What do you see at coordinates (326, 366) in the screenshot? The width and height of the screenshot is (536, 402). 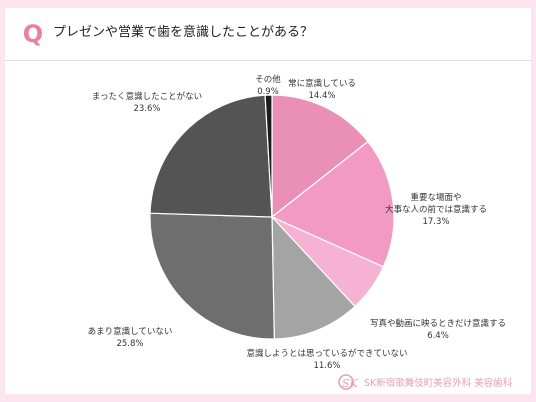 I see `slice-value: 11.6%` at bounding box center [326, 366].